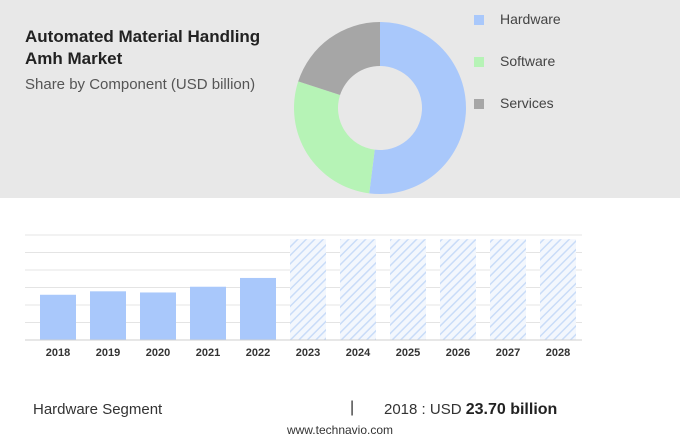  Describe the element at coordinates (528, 61) in the screenshot. I see `legend-label-software: Software` at that location.